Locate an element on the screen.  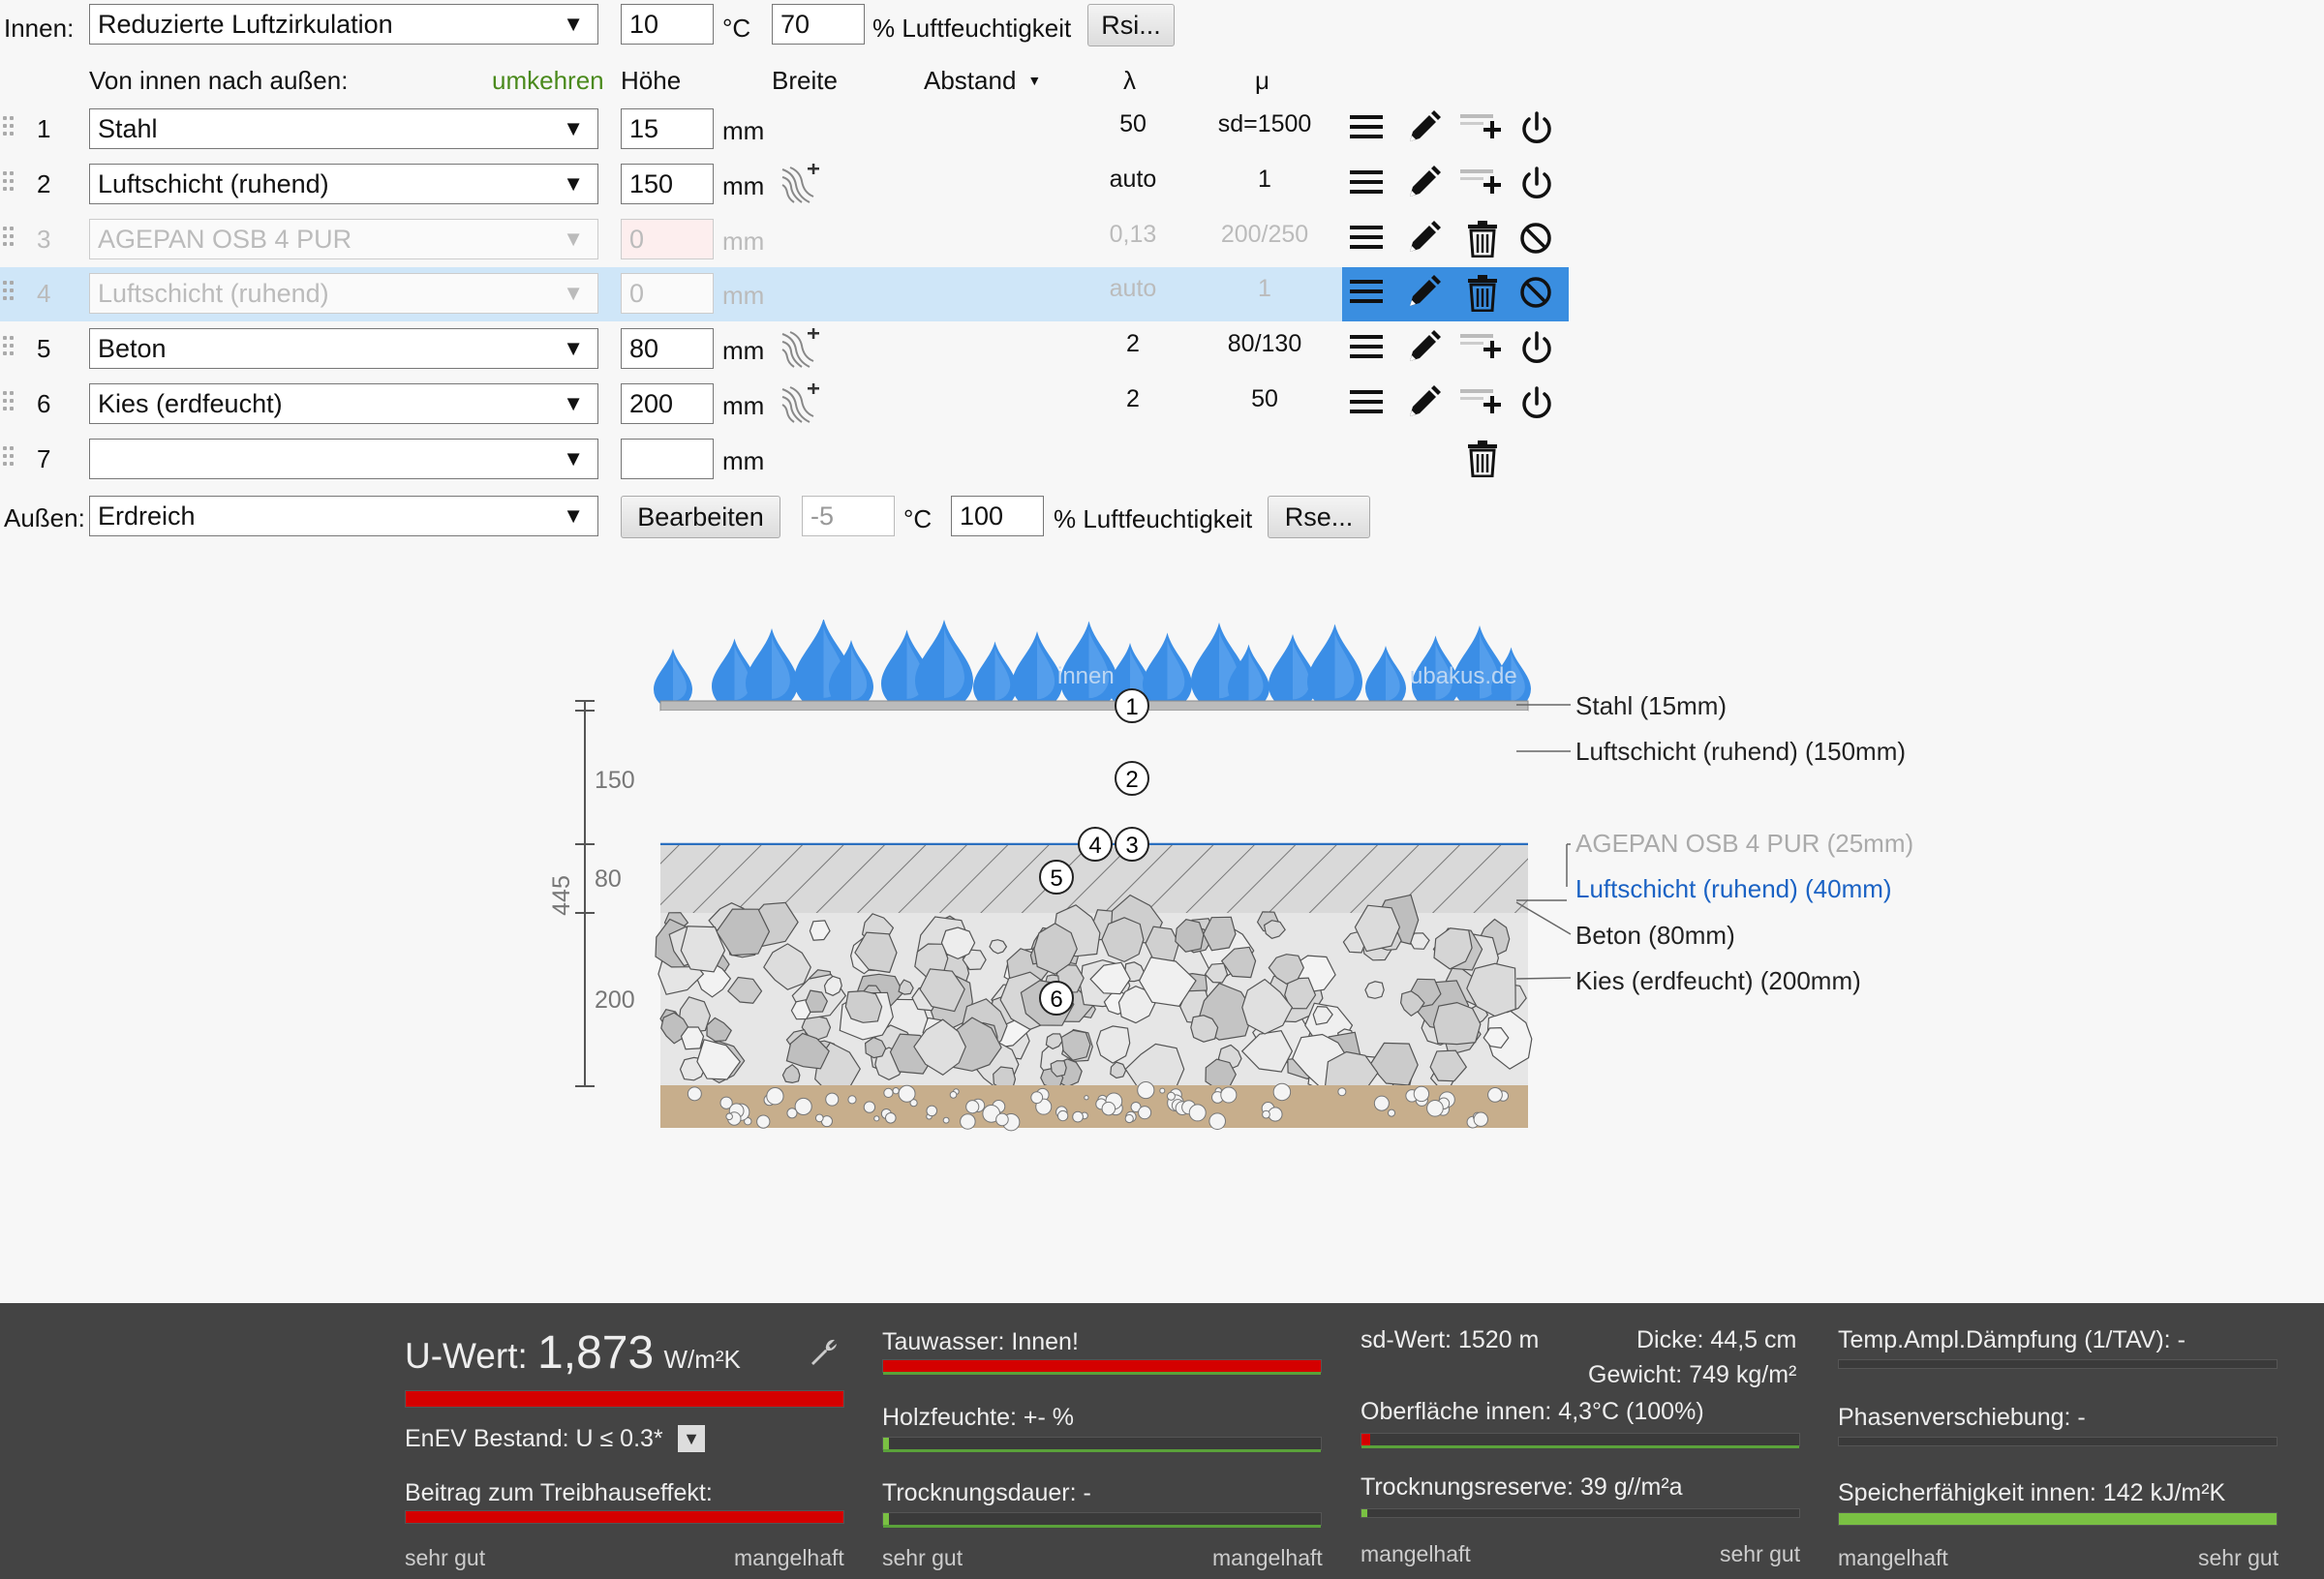
dim-200-label: 200 is located at coordinates (615, 1000).